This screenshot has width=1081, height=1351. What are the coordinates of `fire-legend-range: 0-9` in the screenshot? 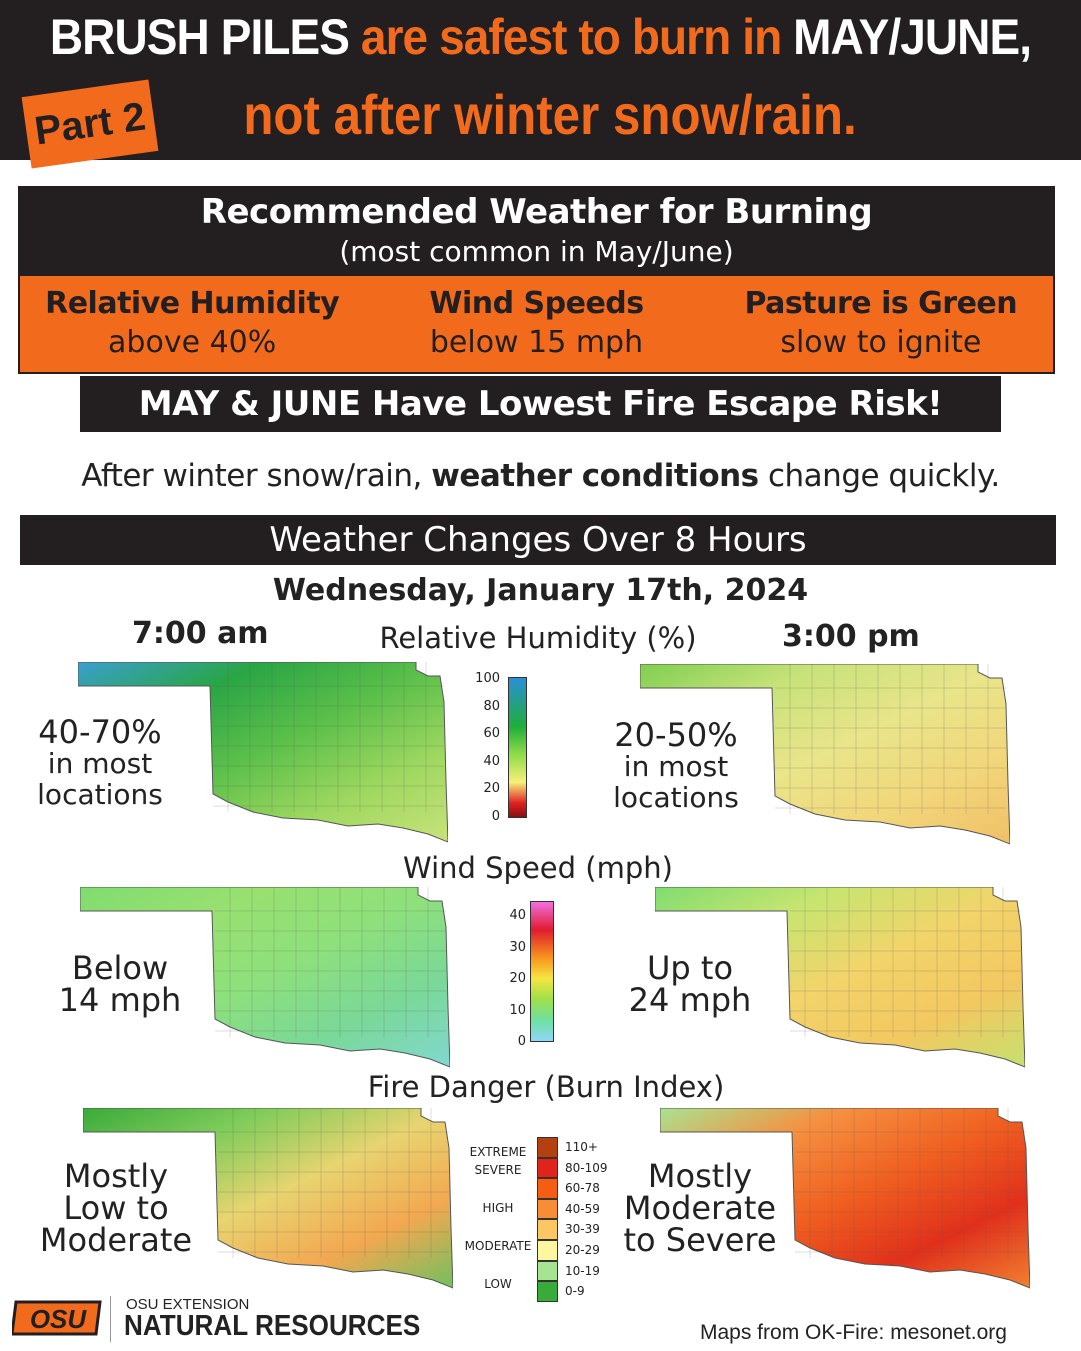 It's located at (575, 1291).